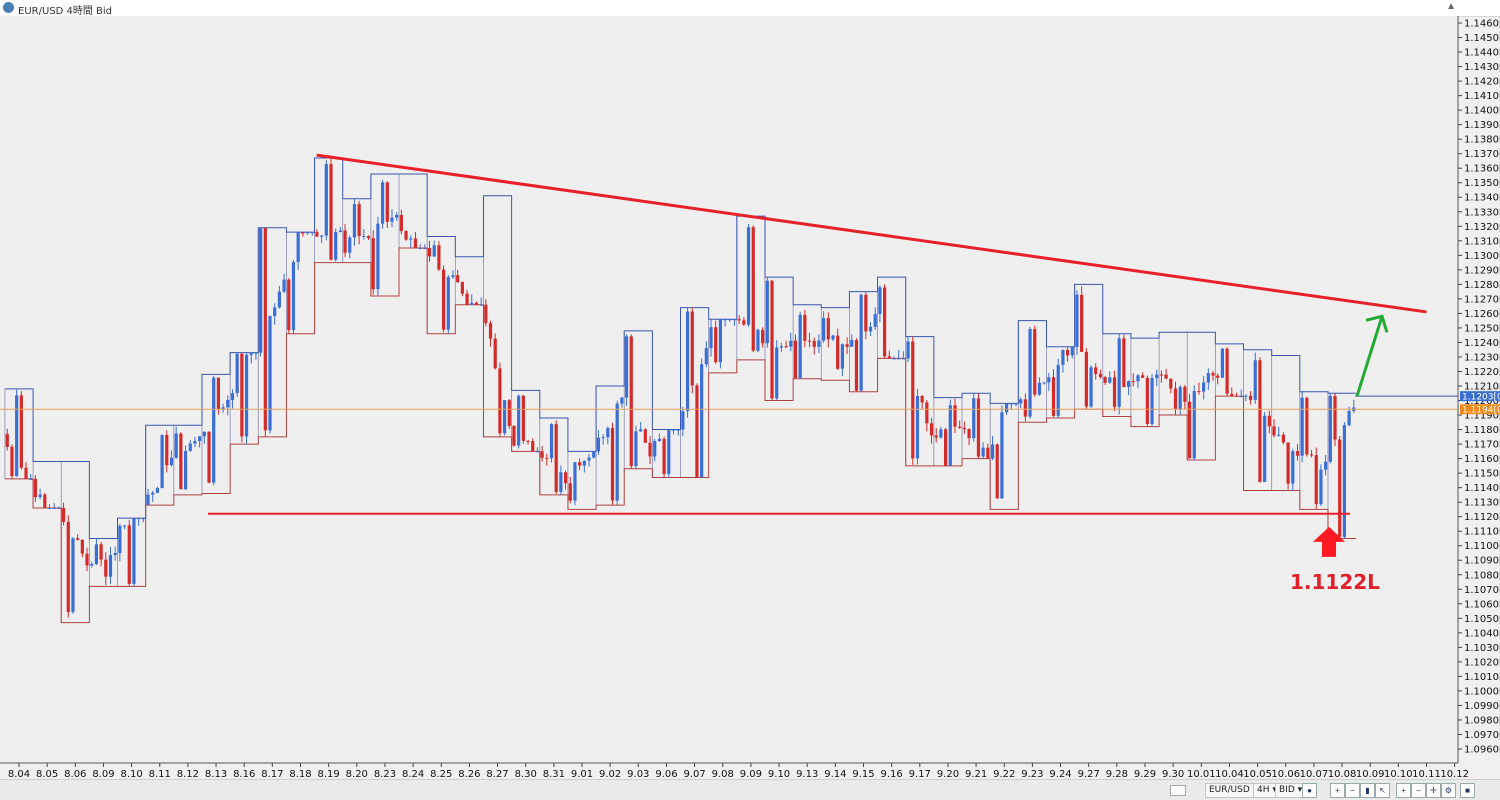 The height and width of the screenshot is (800, 1500). What do you see at coordinates (1482, 488) in the screenshot?
I see `price-tick-label: 1.1140[0` at bounding box center [1482, 488].